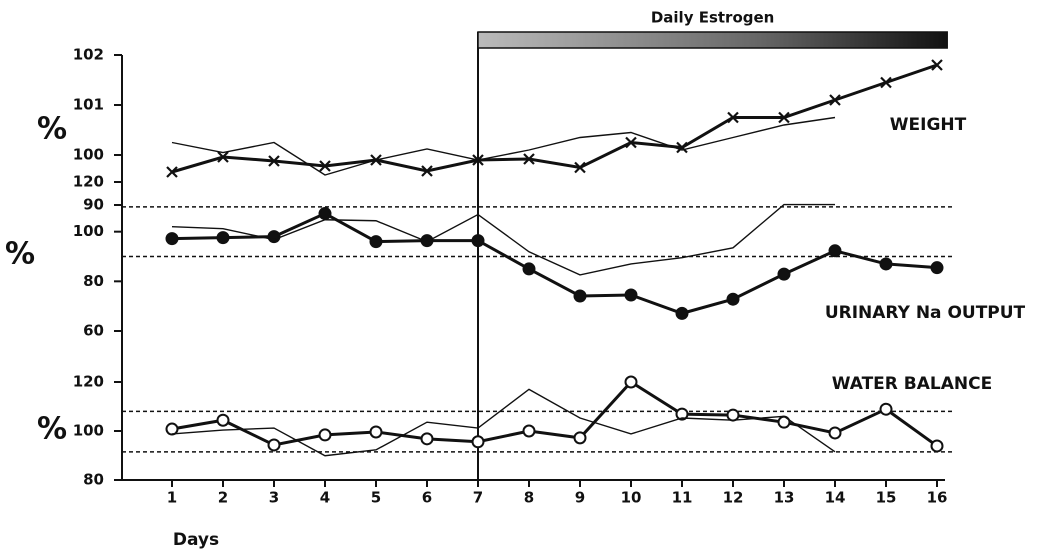  I want to click on x-tick-label: 5, so click(376, 498).